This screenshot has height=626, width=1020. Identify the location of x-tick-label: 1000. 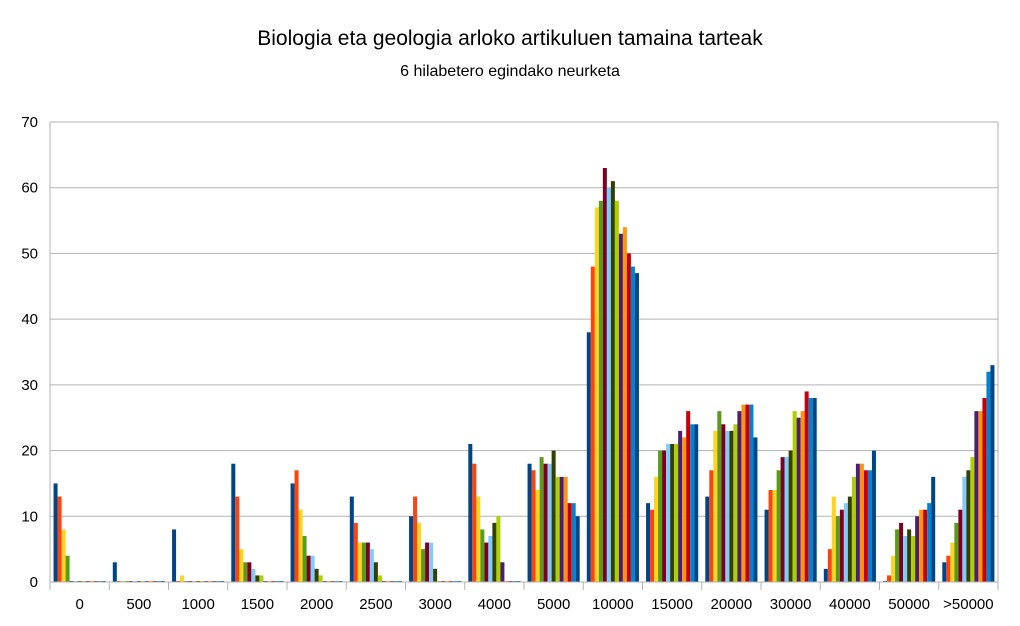
(197, 604).